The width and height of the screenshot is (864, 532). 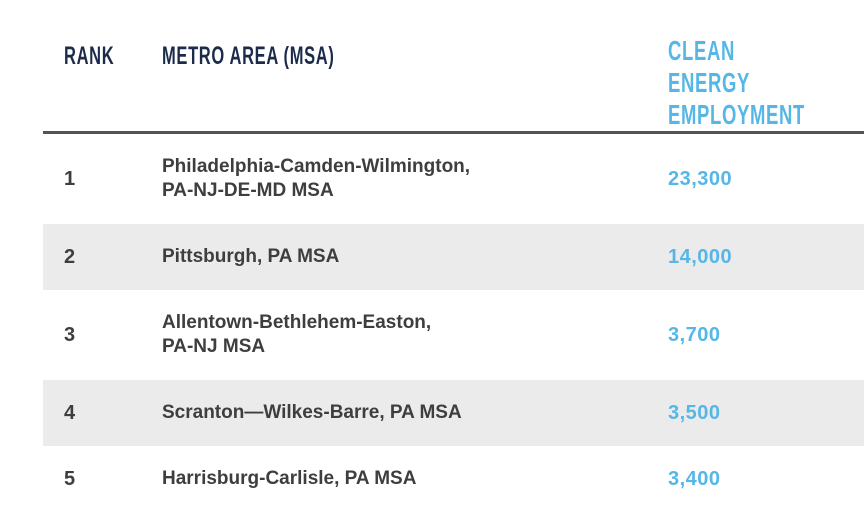 I want to click on metro-cell: Allentown-Bethlehem-Easton, PA-NJ MSA, so click(x=297, y=334).